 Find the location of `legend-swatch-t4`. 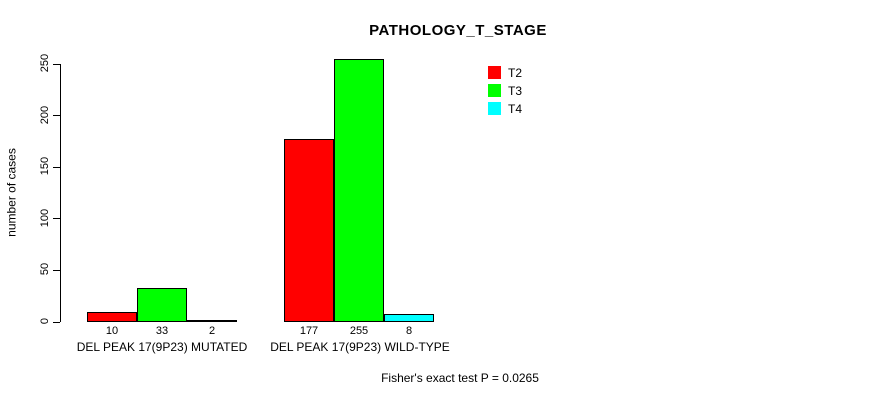

legend-swatch-t4 is located at coordinates (494, 108).